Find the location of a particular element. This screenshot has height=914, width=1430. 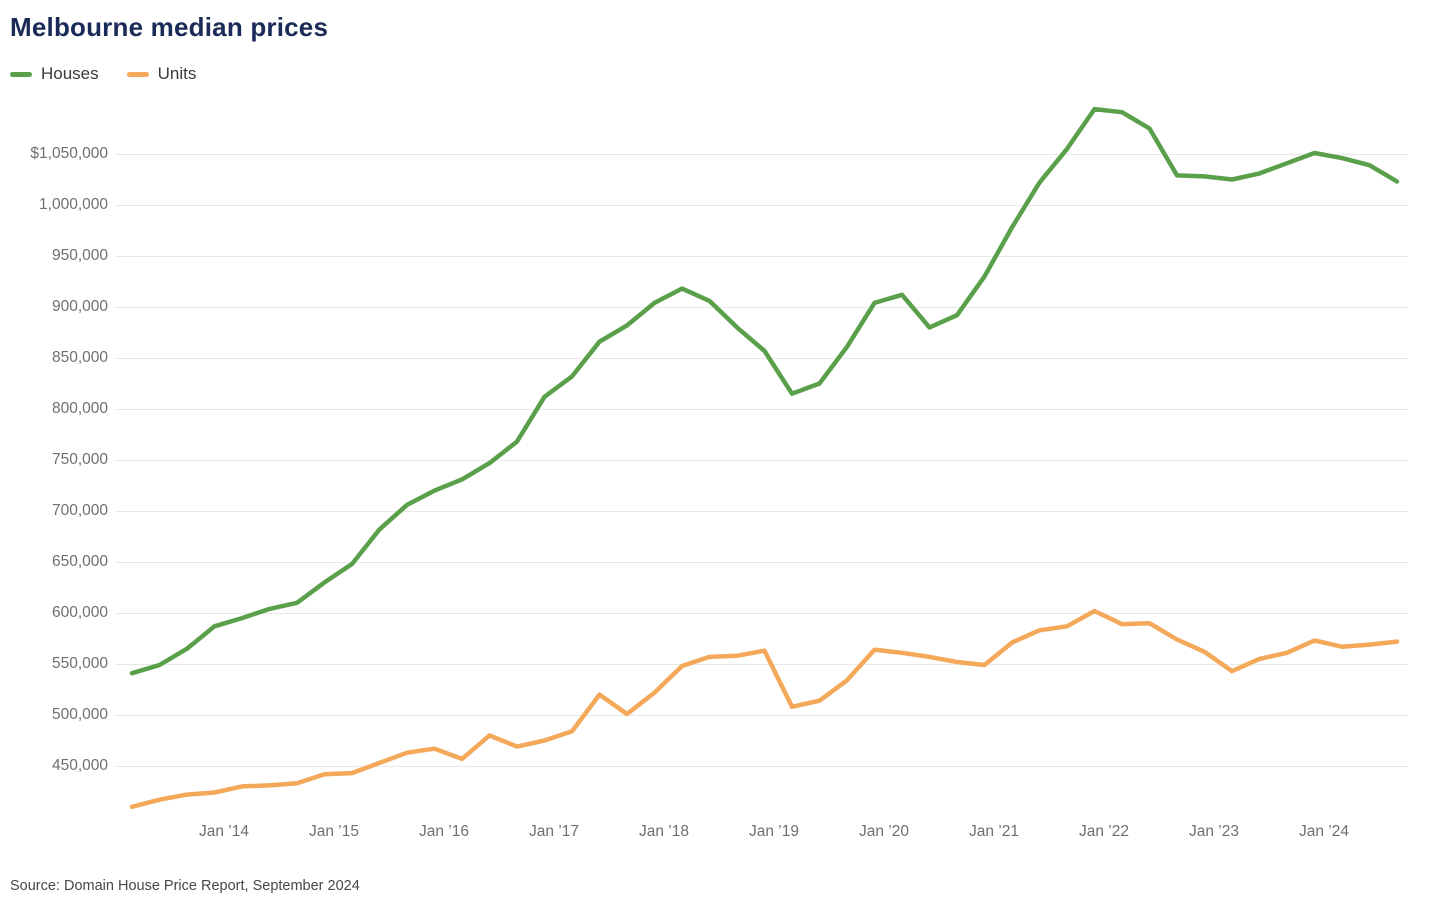

legend-item-houses: Houses is located at coordinates (54, 74).